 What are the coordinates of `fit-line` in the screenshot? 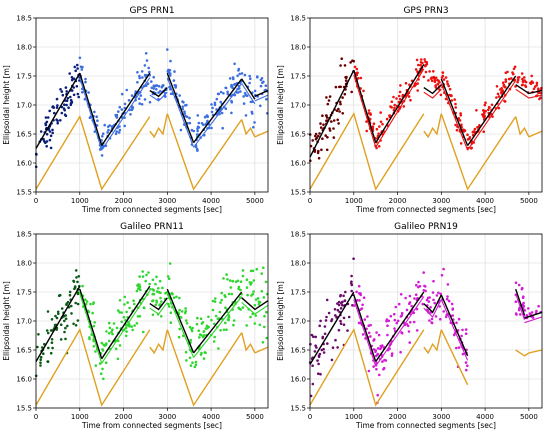 It's located at (432, 93).